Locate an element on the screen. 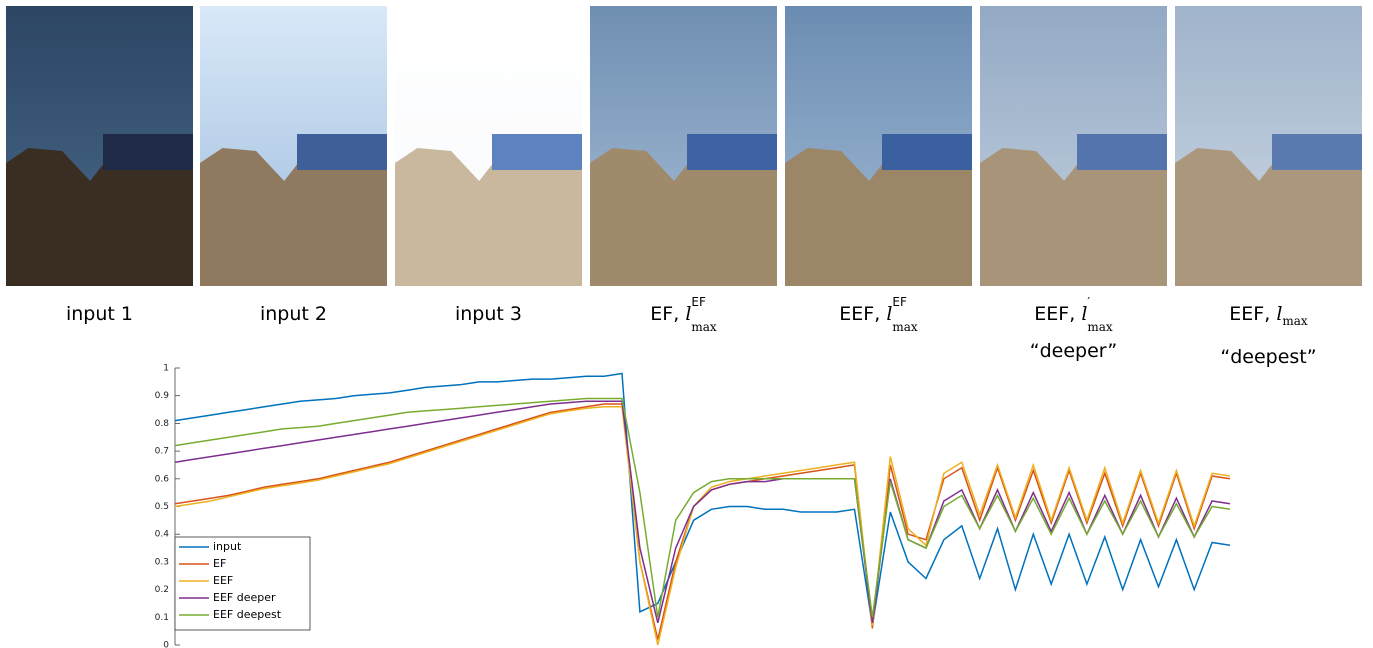 The image size is (1373, 648). y-tick-label: 0 is located at coordinates (166, 644).